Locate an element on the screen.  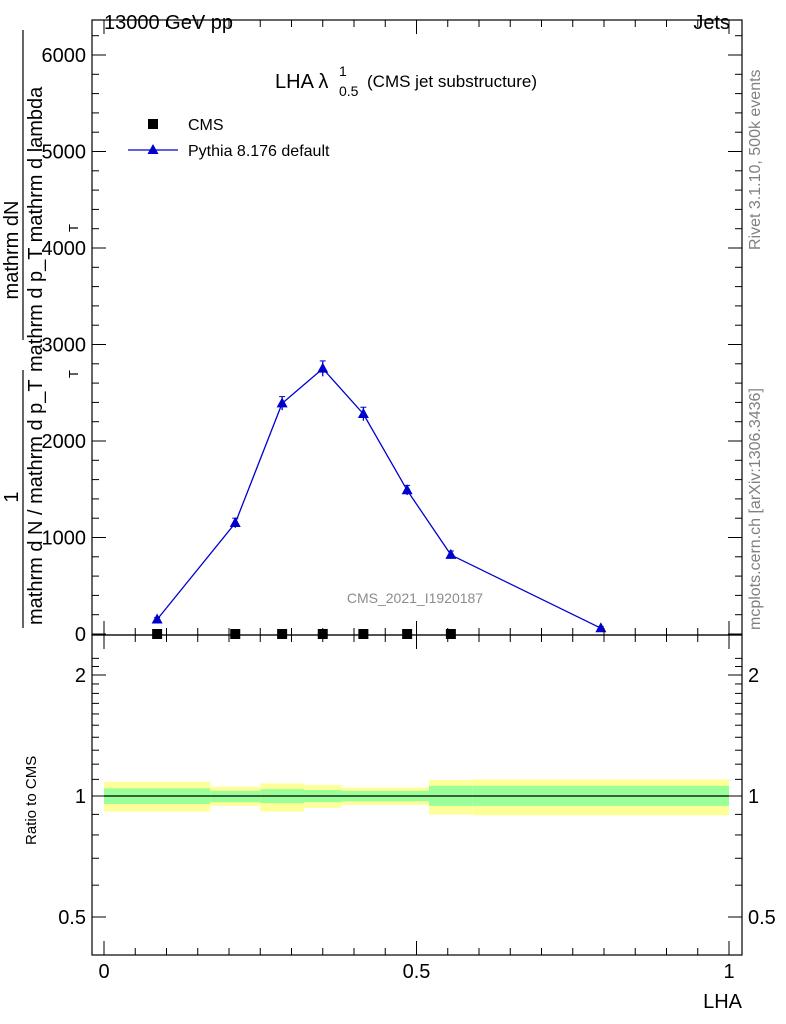
plot-title-superscript: 1 is located at coordinates (343, 71).